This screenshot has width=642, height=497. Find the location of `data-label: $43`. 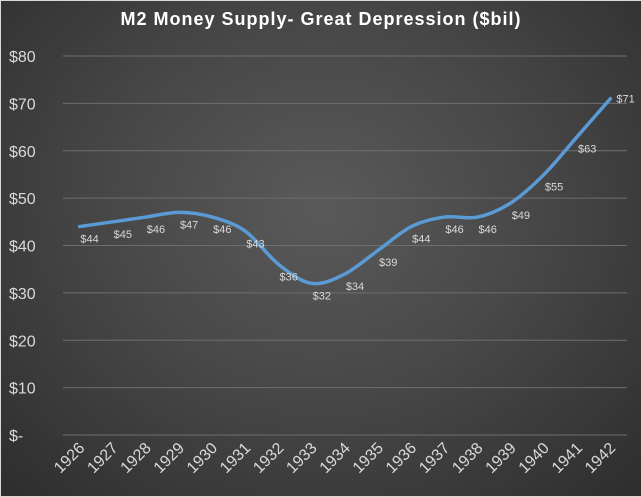

data-label: $43 is located at coordinates (255, 244).